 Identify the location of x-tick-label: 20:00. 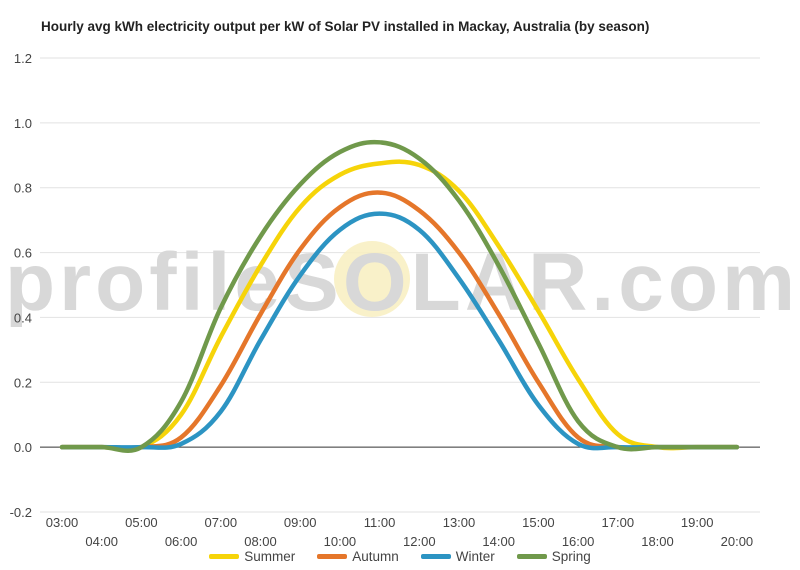
(737, 541).